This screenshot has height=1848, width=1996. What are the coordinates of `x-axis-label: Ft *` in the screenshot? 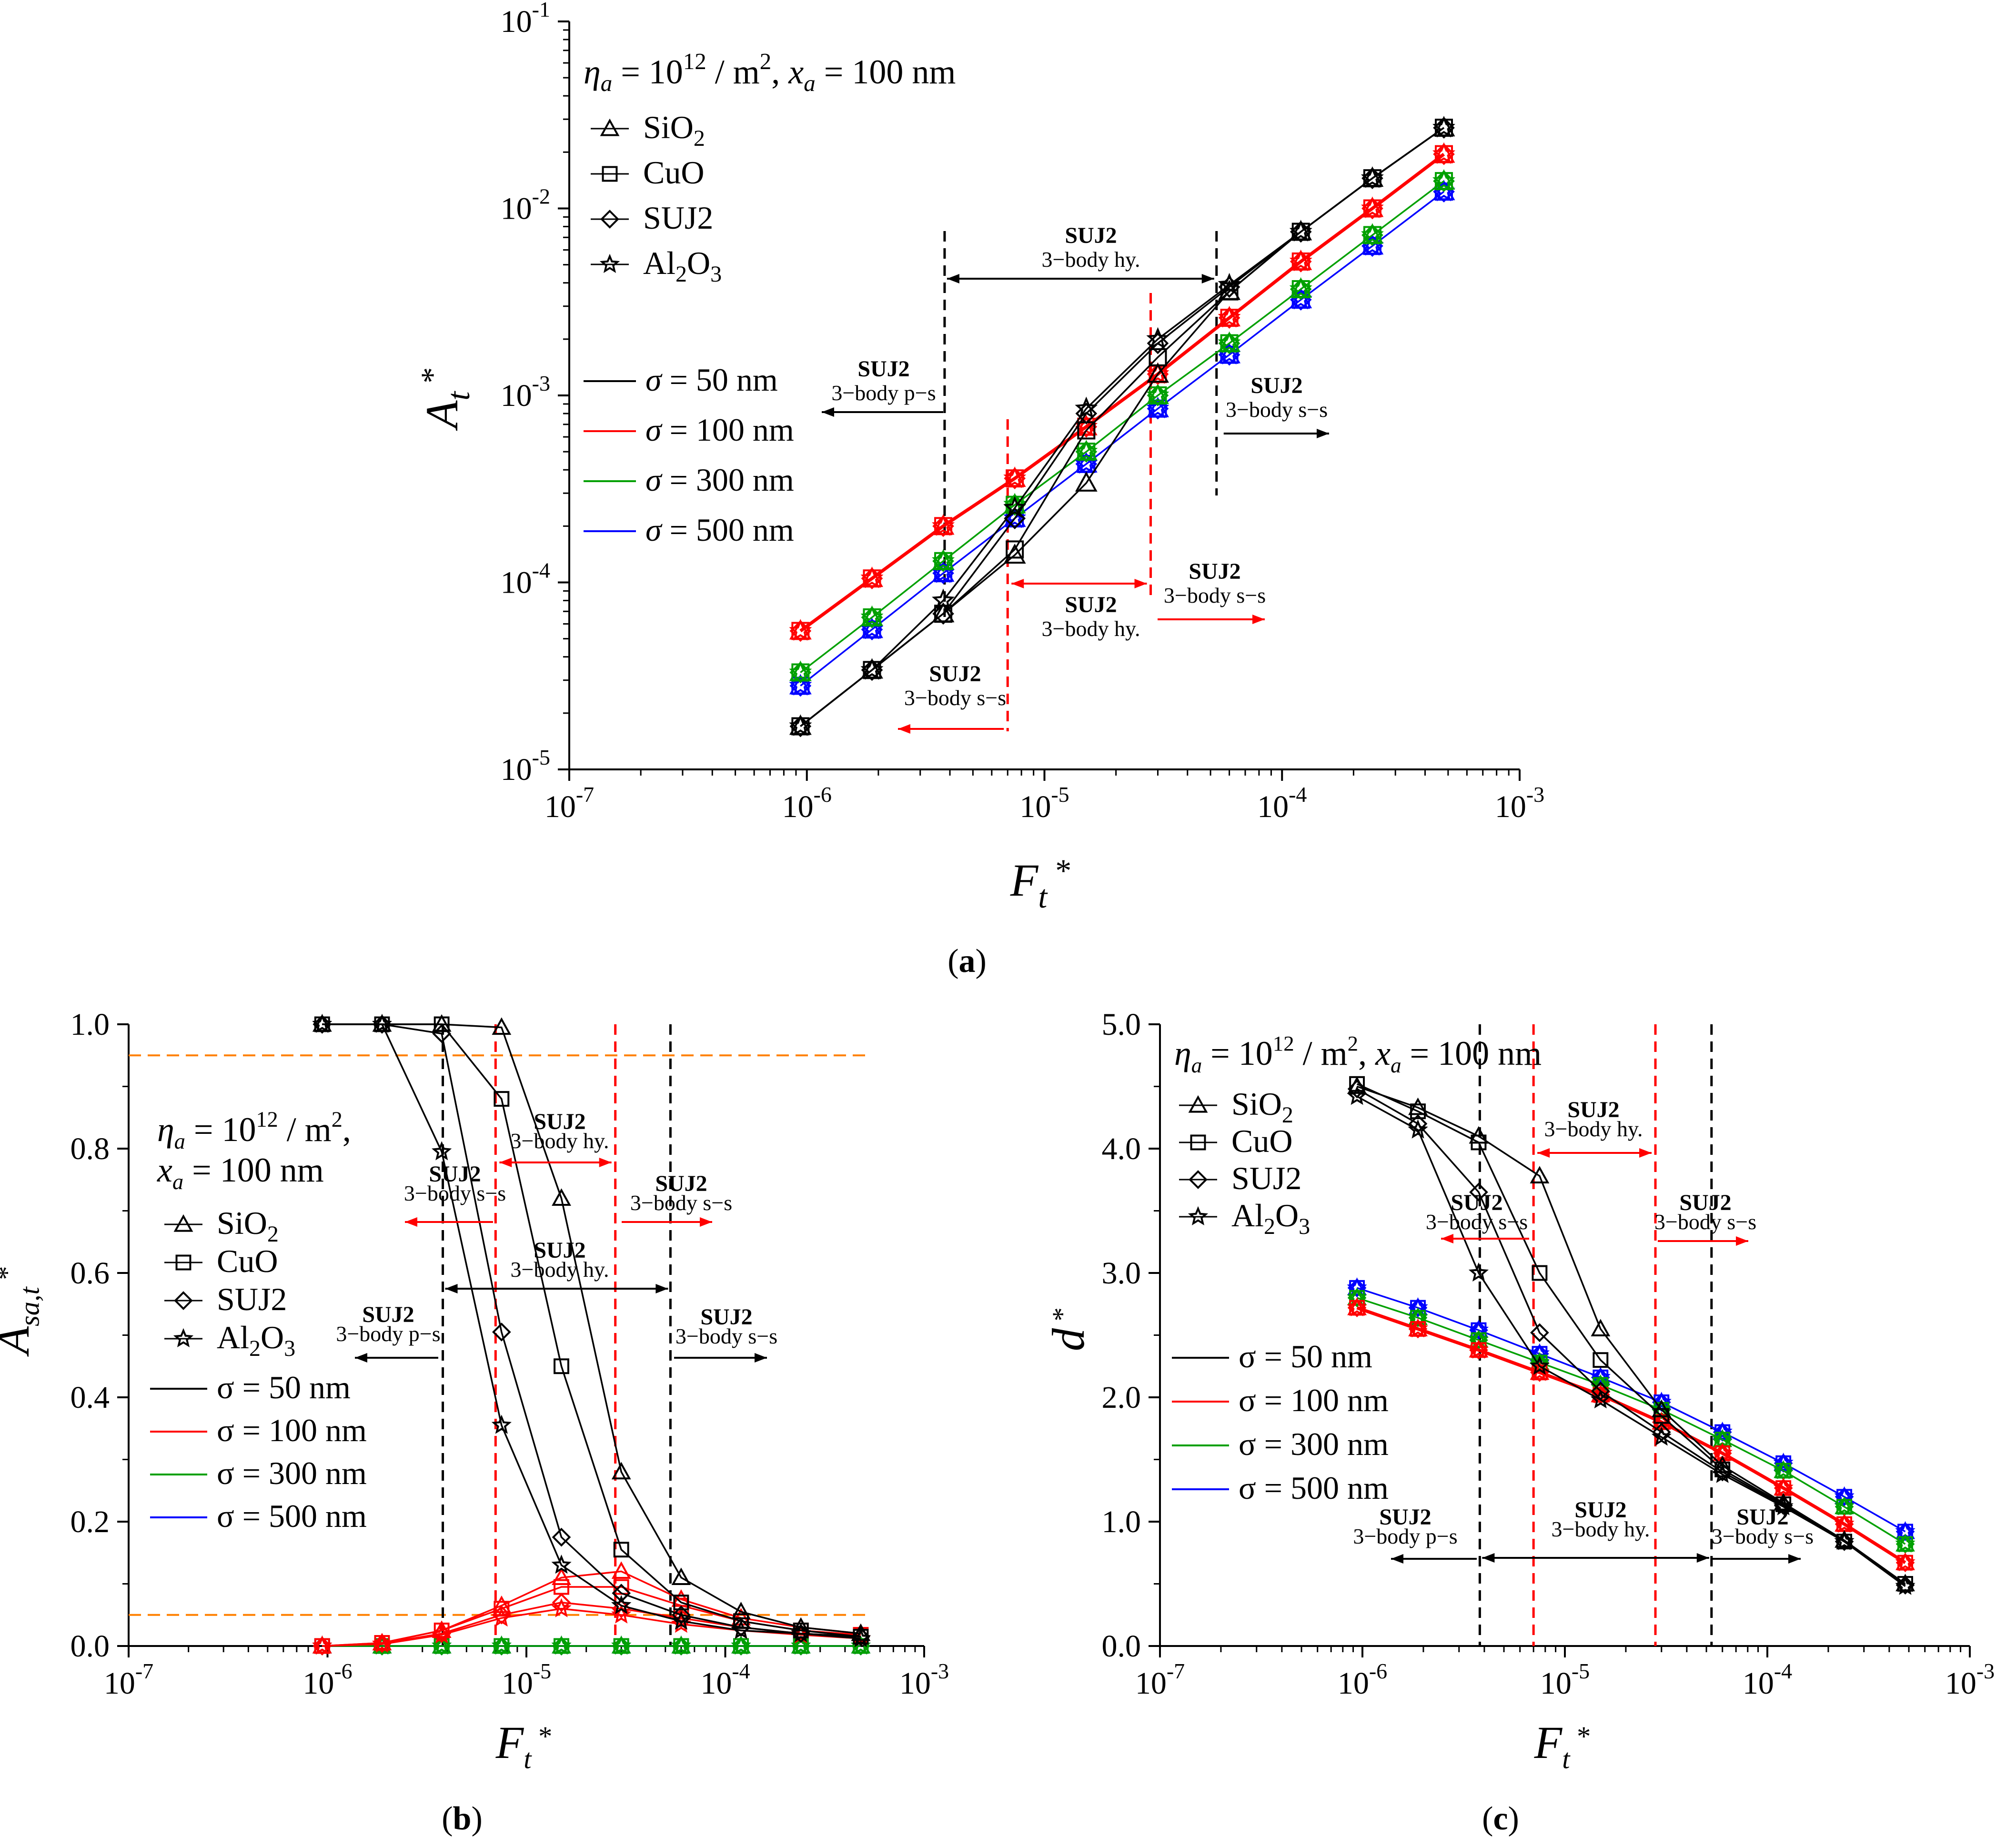 It's located at (1041, 884).